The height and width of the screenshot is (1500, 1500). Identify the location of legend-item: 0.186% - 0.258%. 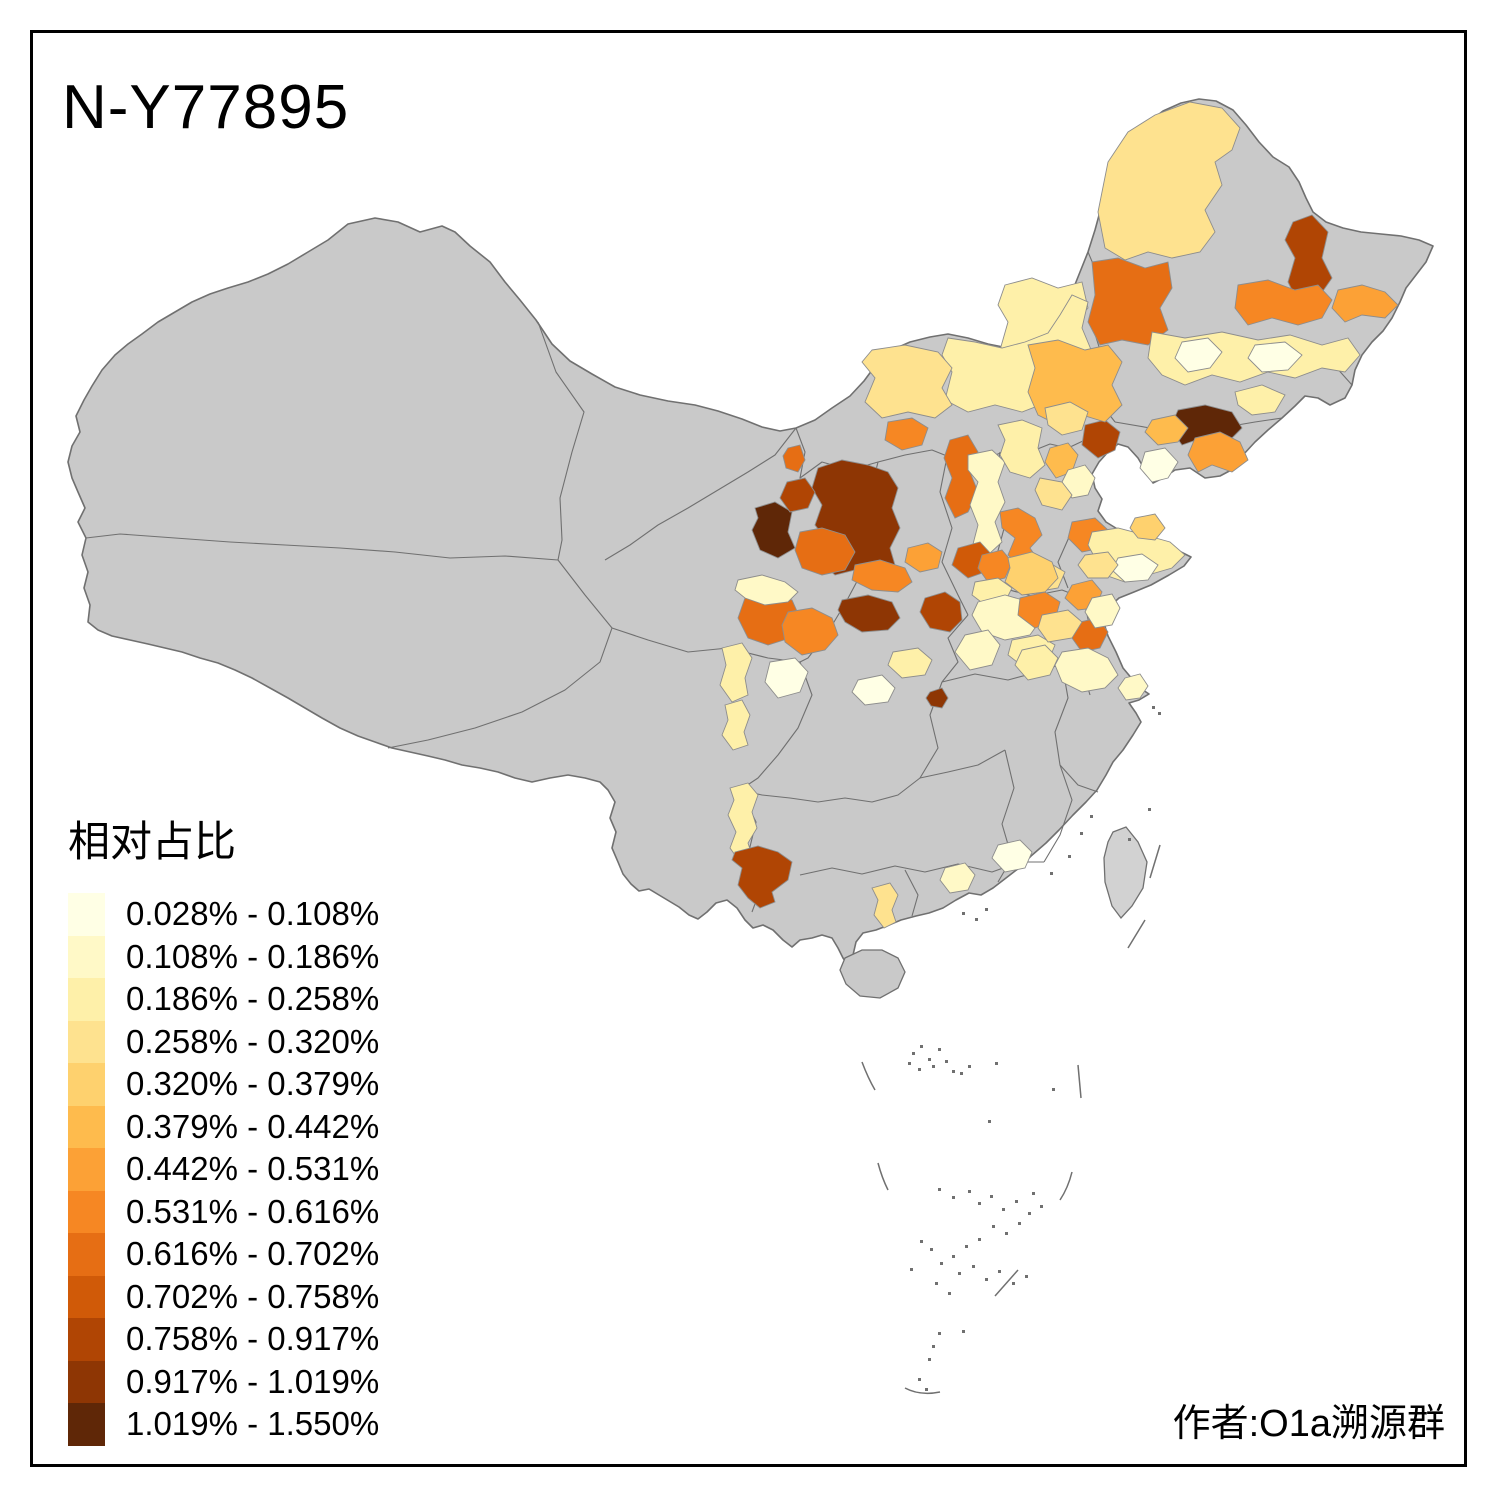
(223, 999).